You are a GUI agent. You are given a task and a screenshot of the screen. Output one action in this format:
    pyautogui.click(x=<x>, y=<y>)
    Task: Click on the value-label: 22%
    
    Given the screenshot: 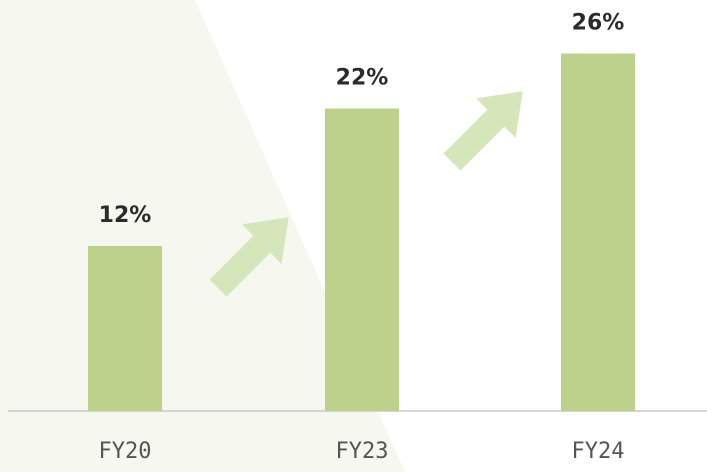 What is the action you would take?
    pyautogui.click(x=362, y=78)
    